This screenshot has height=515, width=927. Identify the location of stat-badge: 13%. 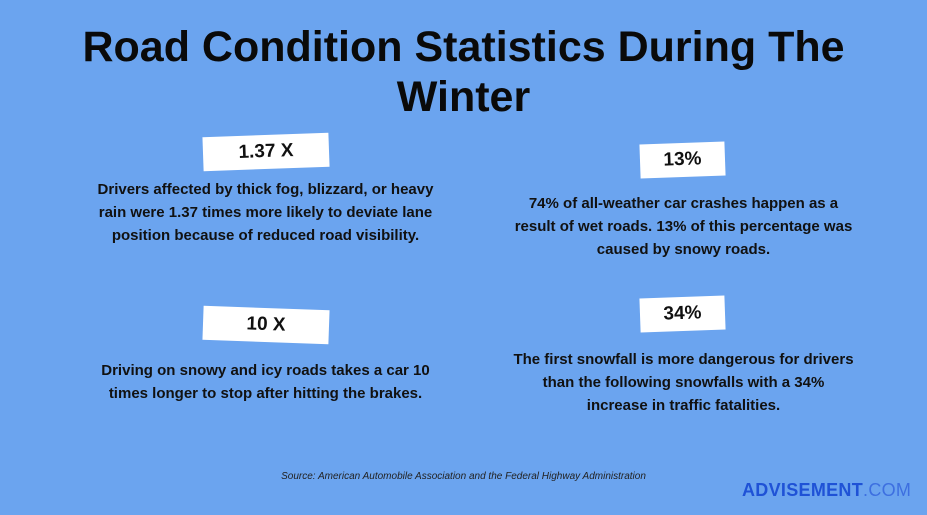
(682, 160).